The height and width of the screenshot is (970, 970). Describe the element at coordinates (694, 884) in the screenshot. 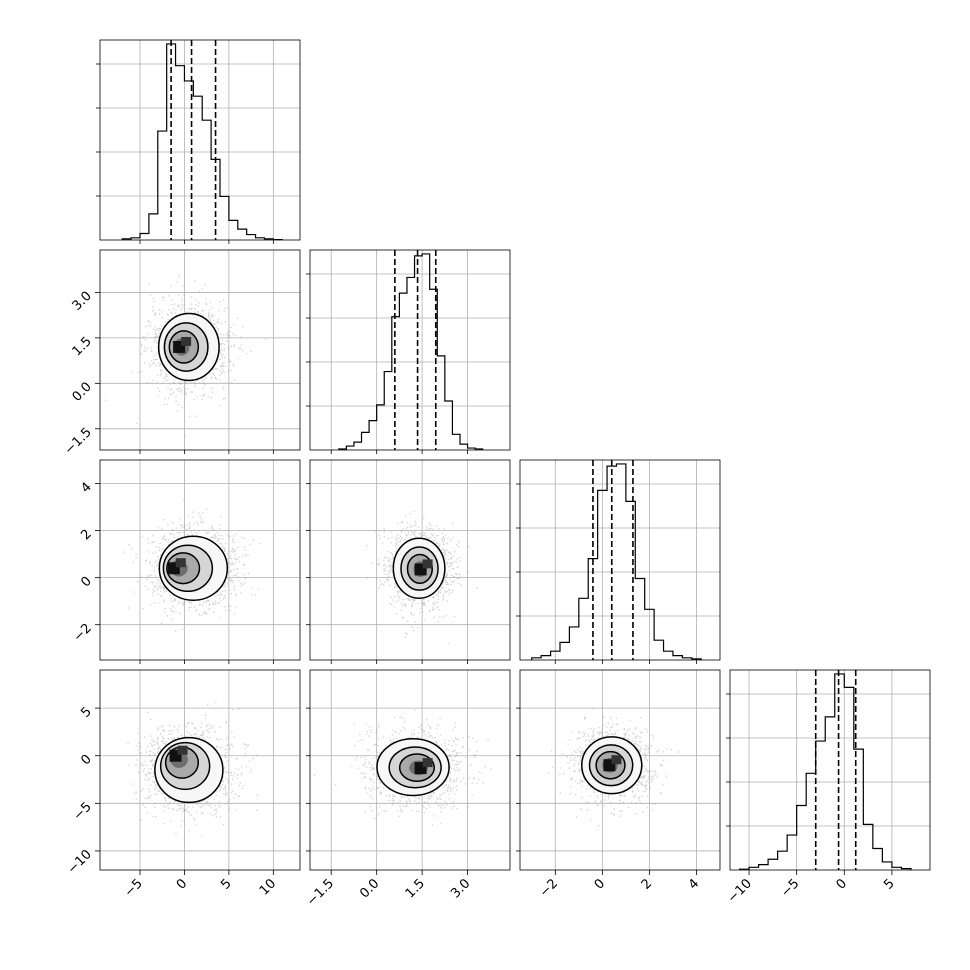

I see `x-tick-label: 4` at that location.